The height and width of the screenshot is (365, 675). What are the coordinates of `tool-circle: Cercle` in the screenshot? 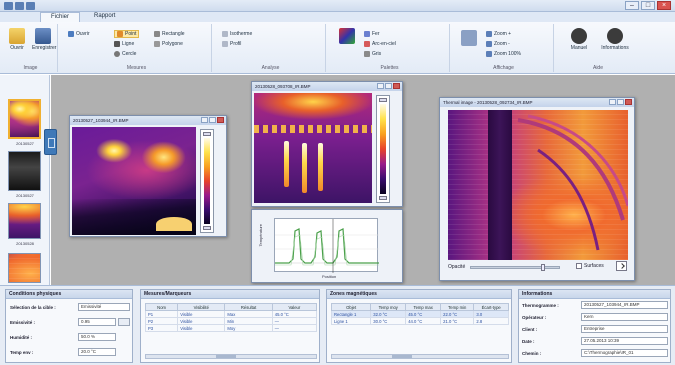 It's located at (125, 54).